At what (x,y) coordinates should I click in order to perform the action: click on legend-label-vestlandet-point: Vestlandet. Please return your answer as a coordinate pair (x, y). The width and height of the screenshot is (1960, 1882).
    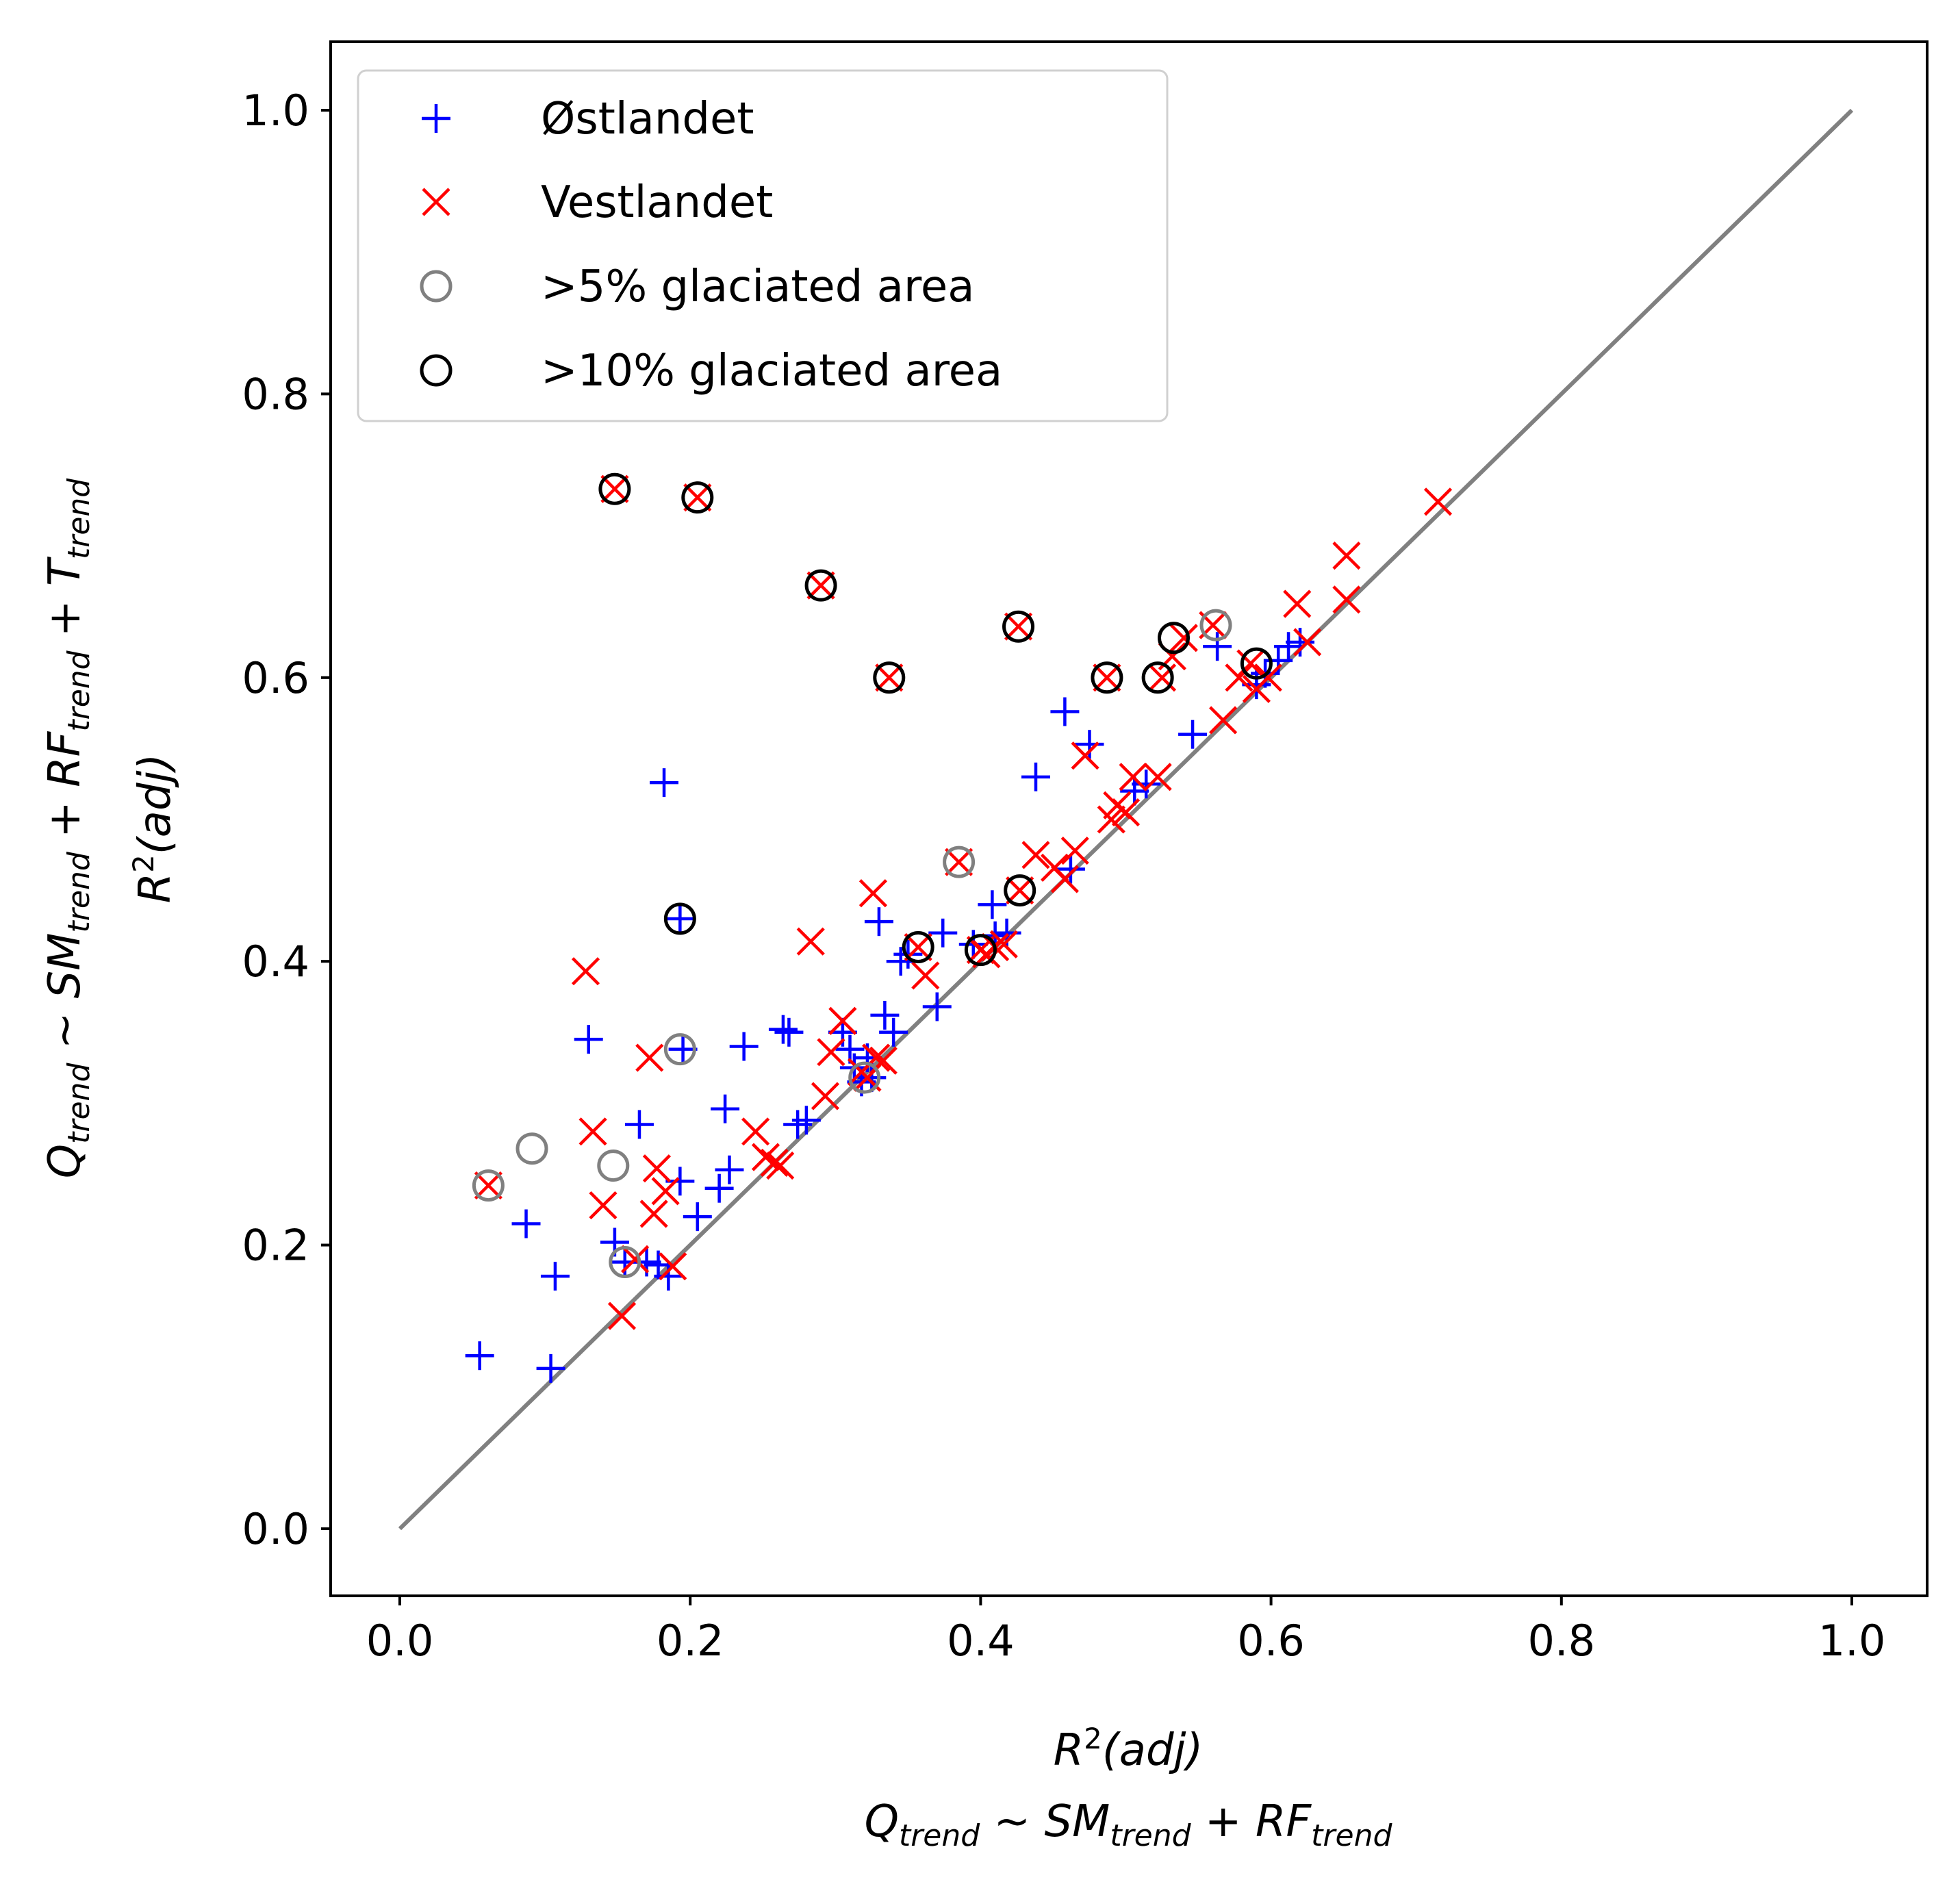
    Looking at the image, I should click on (657, 202).